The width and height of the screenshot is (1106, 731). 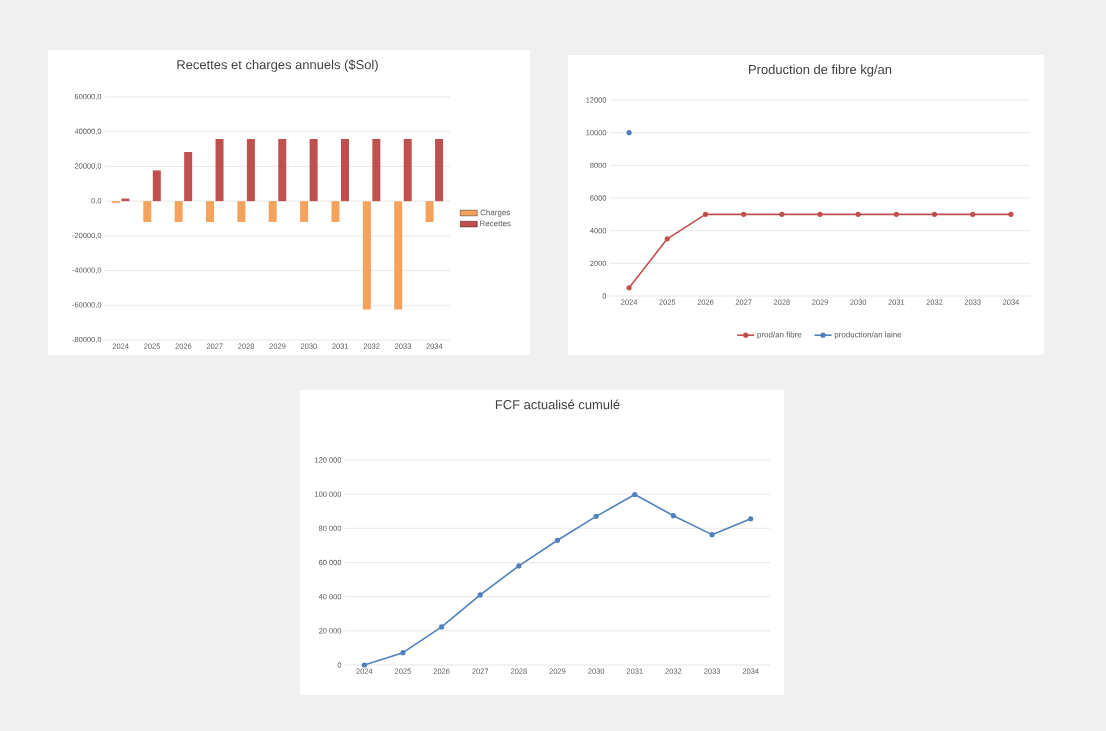 What do you see at coordinates (557, 404) in the screenshot?
I see `chart-title: FCF actualisé cumulé` at bounding box center [557, 404].